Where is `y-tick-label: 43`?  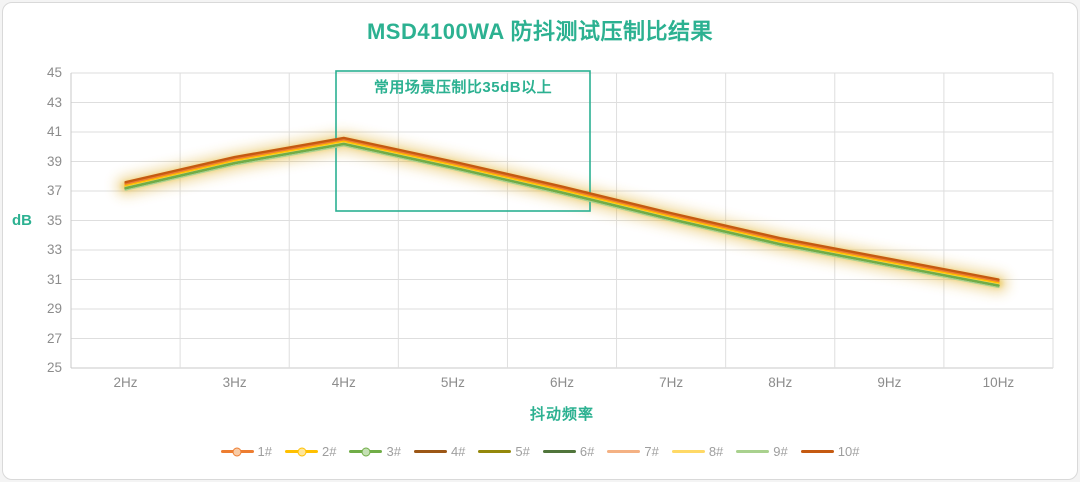
y-tick-label: 43 is located at coordinates (54, 102).